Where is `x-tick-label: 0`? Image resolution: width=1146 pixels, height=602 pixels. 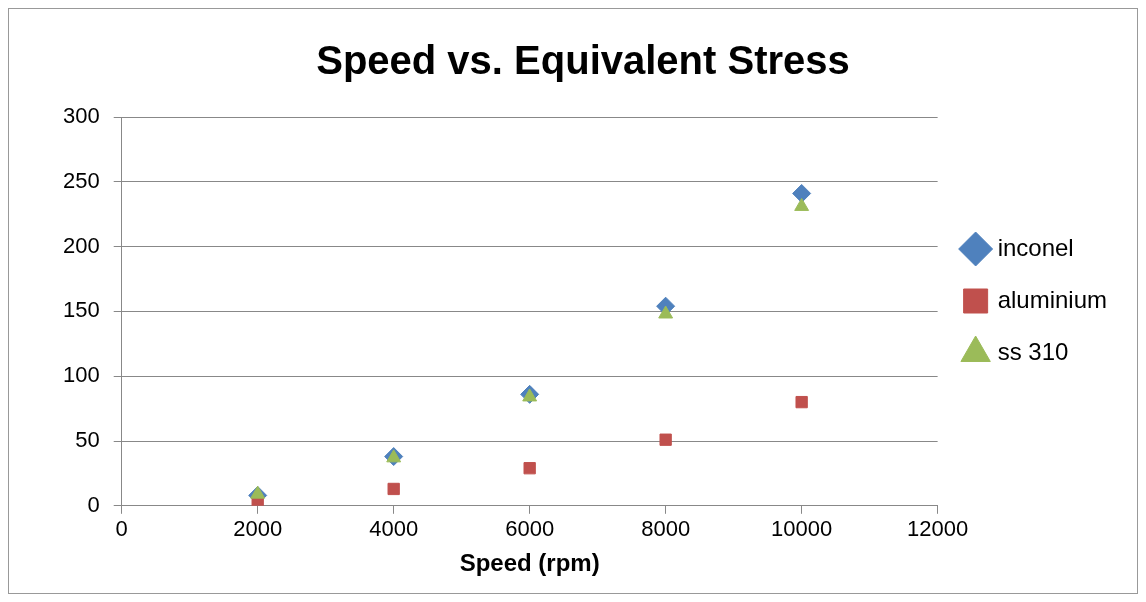
x-tick-label: 0 is located at coordinates (121, 529).